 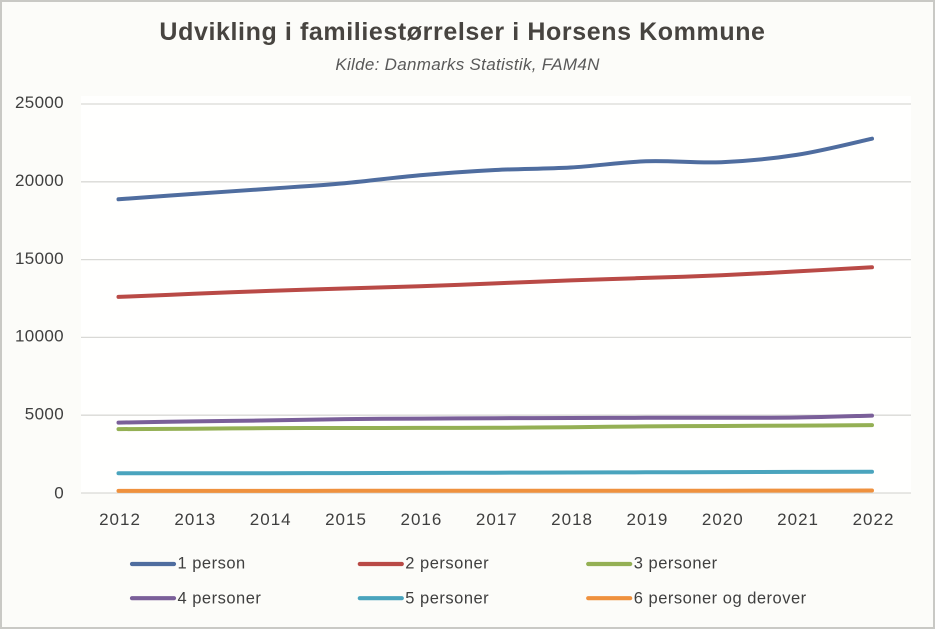 What do you see at coordinates (346, 519) in the screenshot?
I see `svg-text: 2015` at bounding box center [346, 519].